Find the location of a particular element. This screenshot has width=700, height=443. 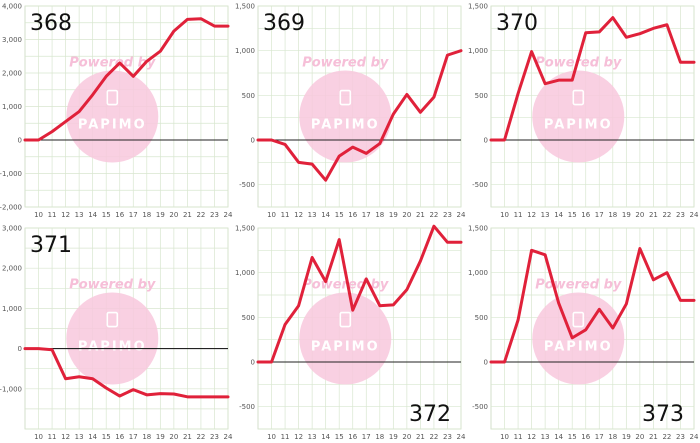

x-tick-label: 21 is located at coordinates (187, 215).